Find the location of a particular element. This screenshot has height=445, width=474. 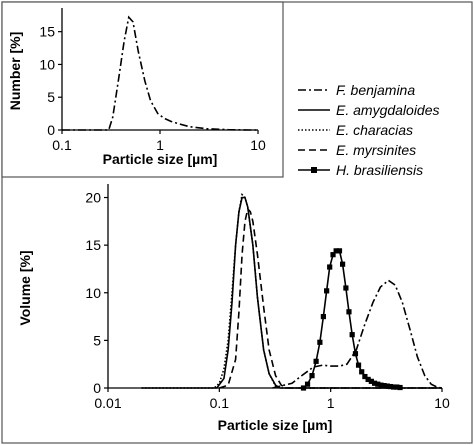

main-series-h-brasiliensis is located at coordinates (351, 319).